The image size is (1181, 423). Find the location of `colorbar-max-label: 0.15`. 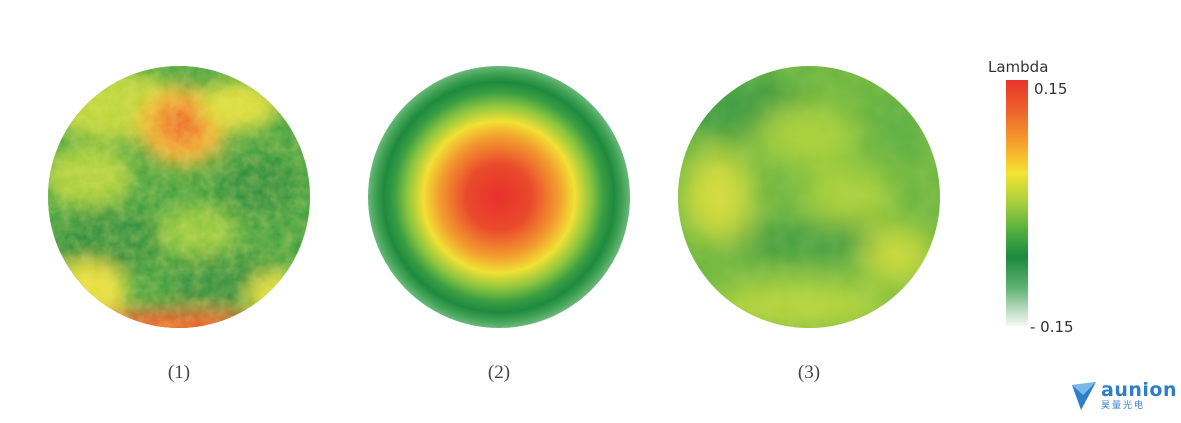

colorbar-max-label: 0.15 is located at coordinates (1051, 89).